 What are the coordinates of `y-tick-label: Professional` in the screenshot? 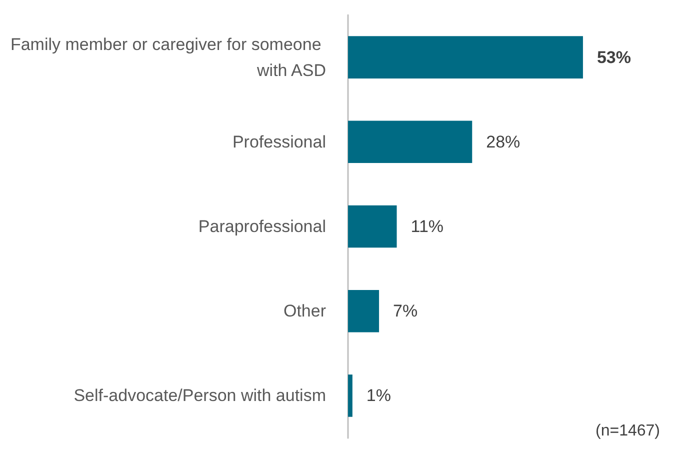 It's located at (279, 142).